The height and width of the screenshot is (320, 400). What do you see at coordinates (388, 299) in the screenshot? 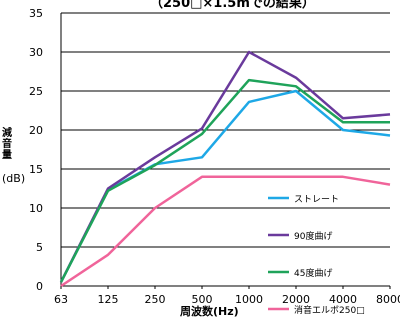
I see `x-tick-label: 8000` at bounding box center [388, 299].